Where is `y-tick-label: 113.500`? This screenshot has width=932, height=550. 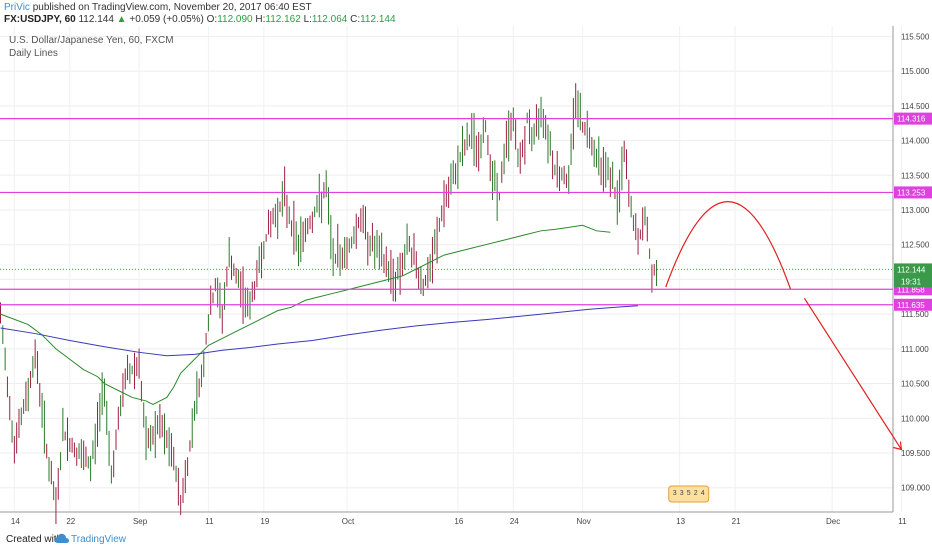 y-tick-label: 113.500 is located at coordinates (915, 175).